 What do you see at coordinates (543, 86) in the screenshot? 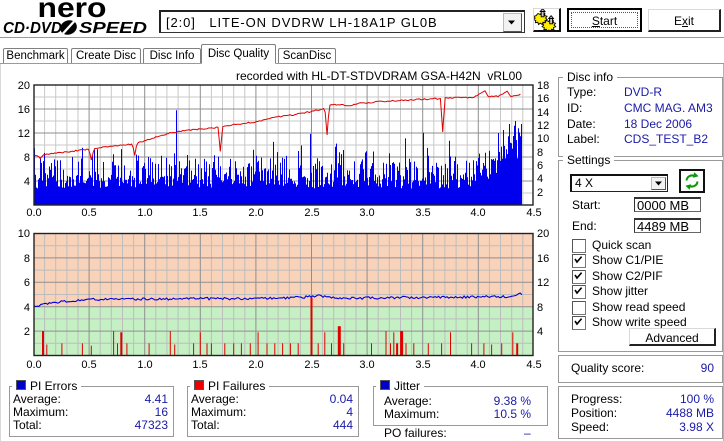
I see `svg-text: 18` at bounding box center [543, 86].